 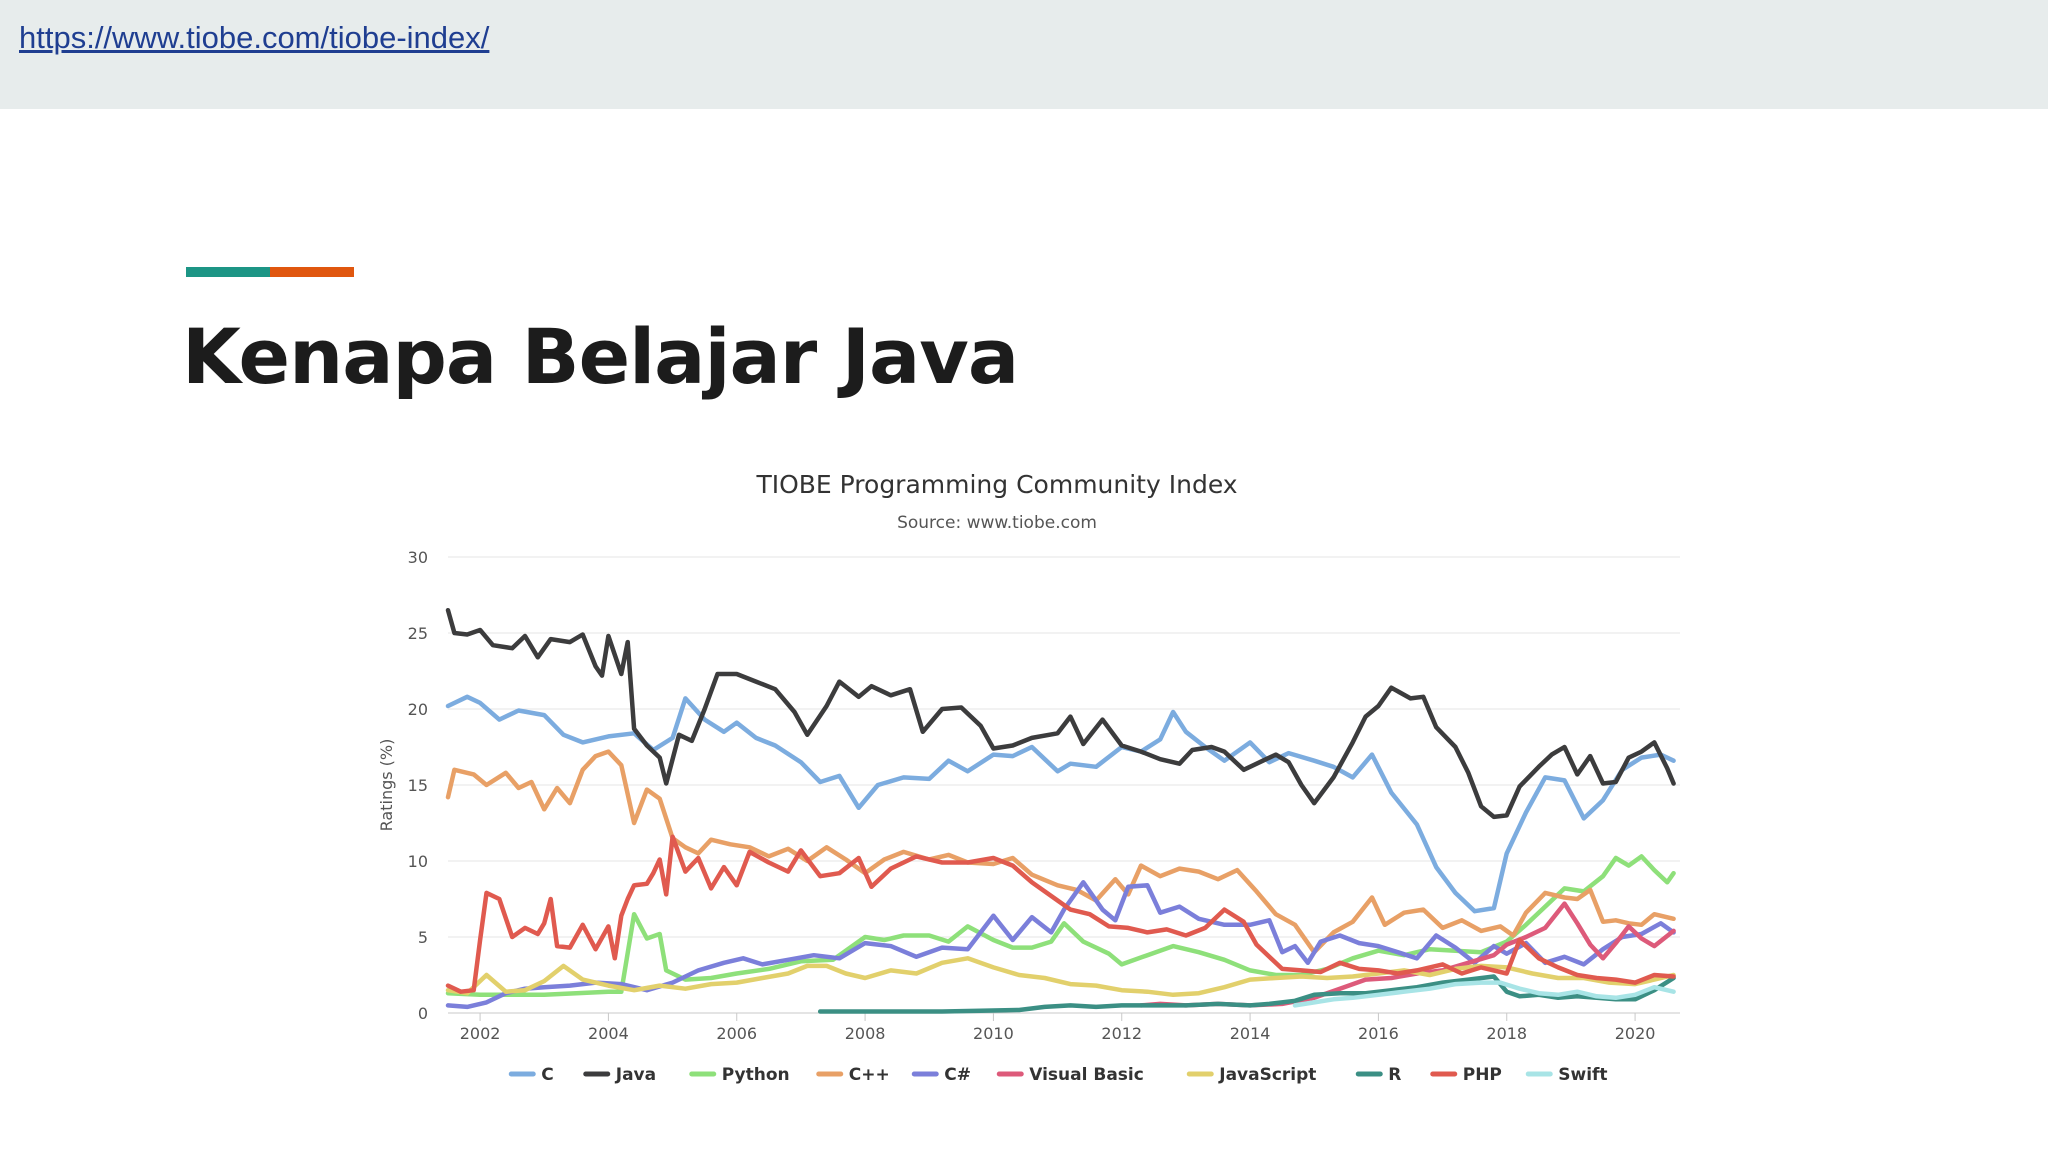 What do you see at coordinates (869, 1075) in the screenshot?
I see `legend-label: C++` at bounding box center [869, 1075].